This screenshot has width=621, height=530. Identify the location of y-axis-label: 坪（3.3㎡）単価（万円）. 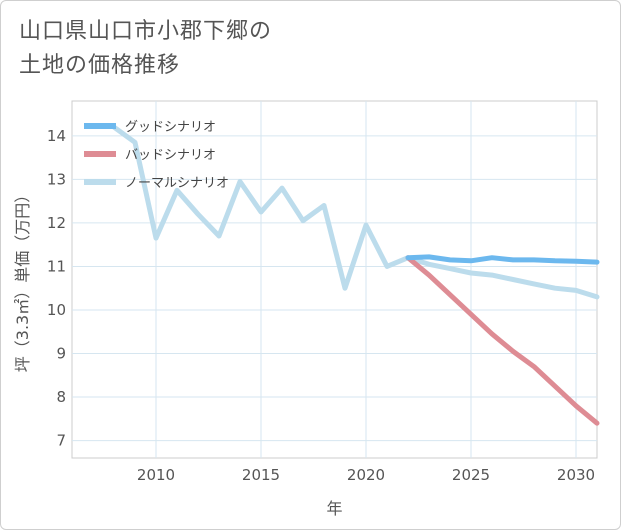
(22, 279).